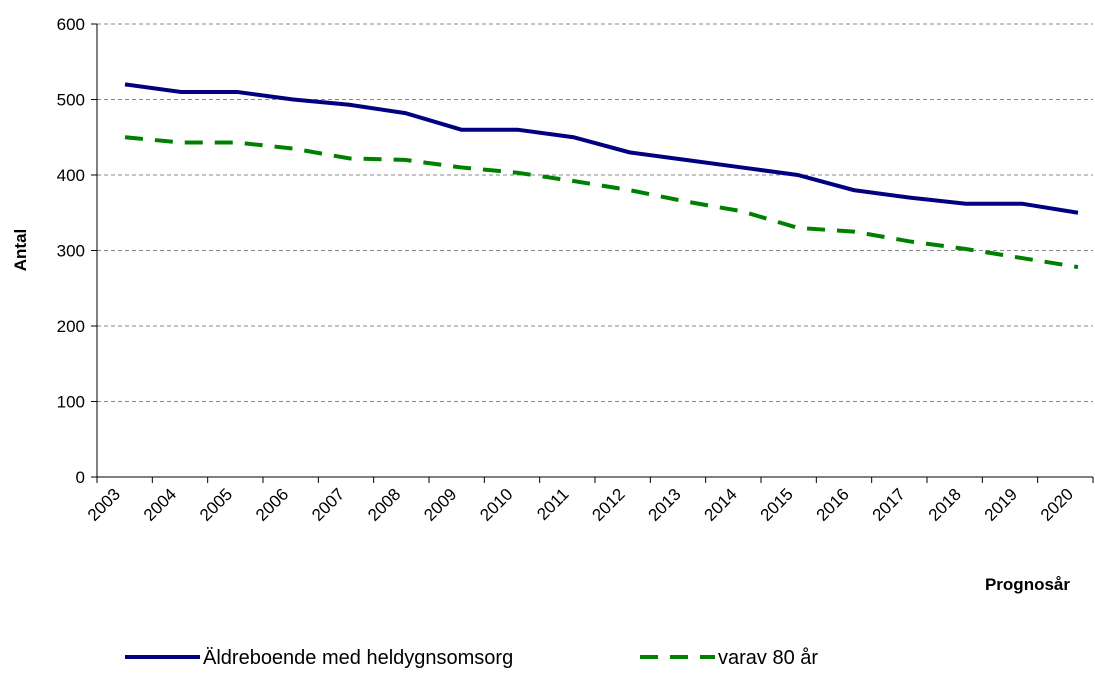 The image size is (1095, 675). I want to click on x-tick-label: 2013, so click(664, 505).